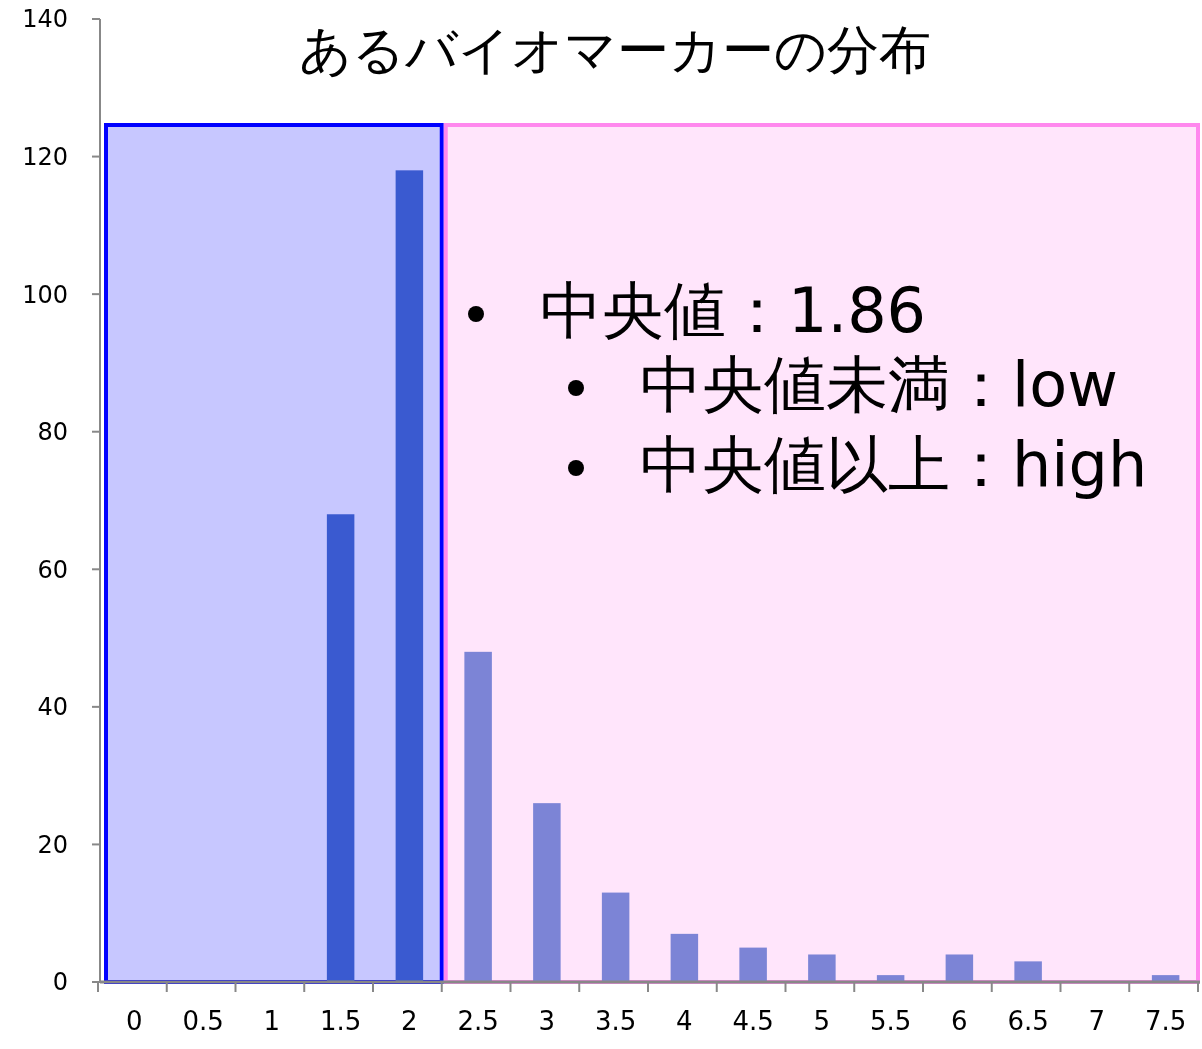  Describe the element at coordinates (1097, 1021) in the screenshot. I see `x-tick-label: 7` at that location.